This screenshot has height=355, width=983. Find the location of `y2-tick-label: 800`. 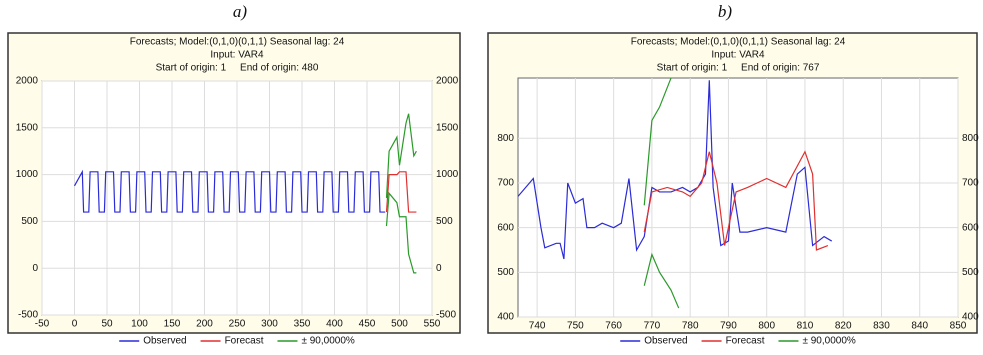

y2-tick-label: 800 is located at coordinates (970, 138).